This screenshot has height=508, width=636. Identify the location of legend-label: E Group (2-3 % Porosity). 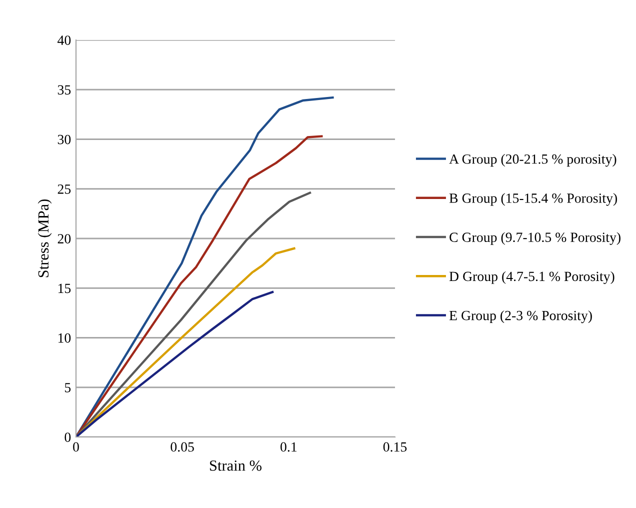
(520, 317).